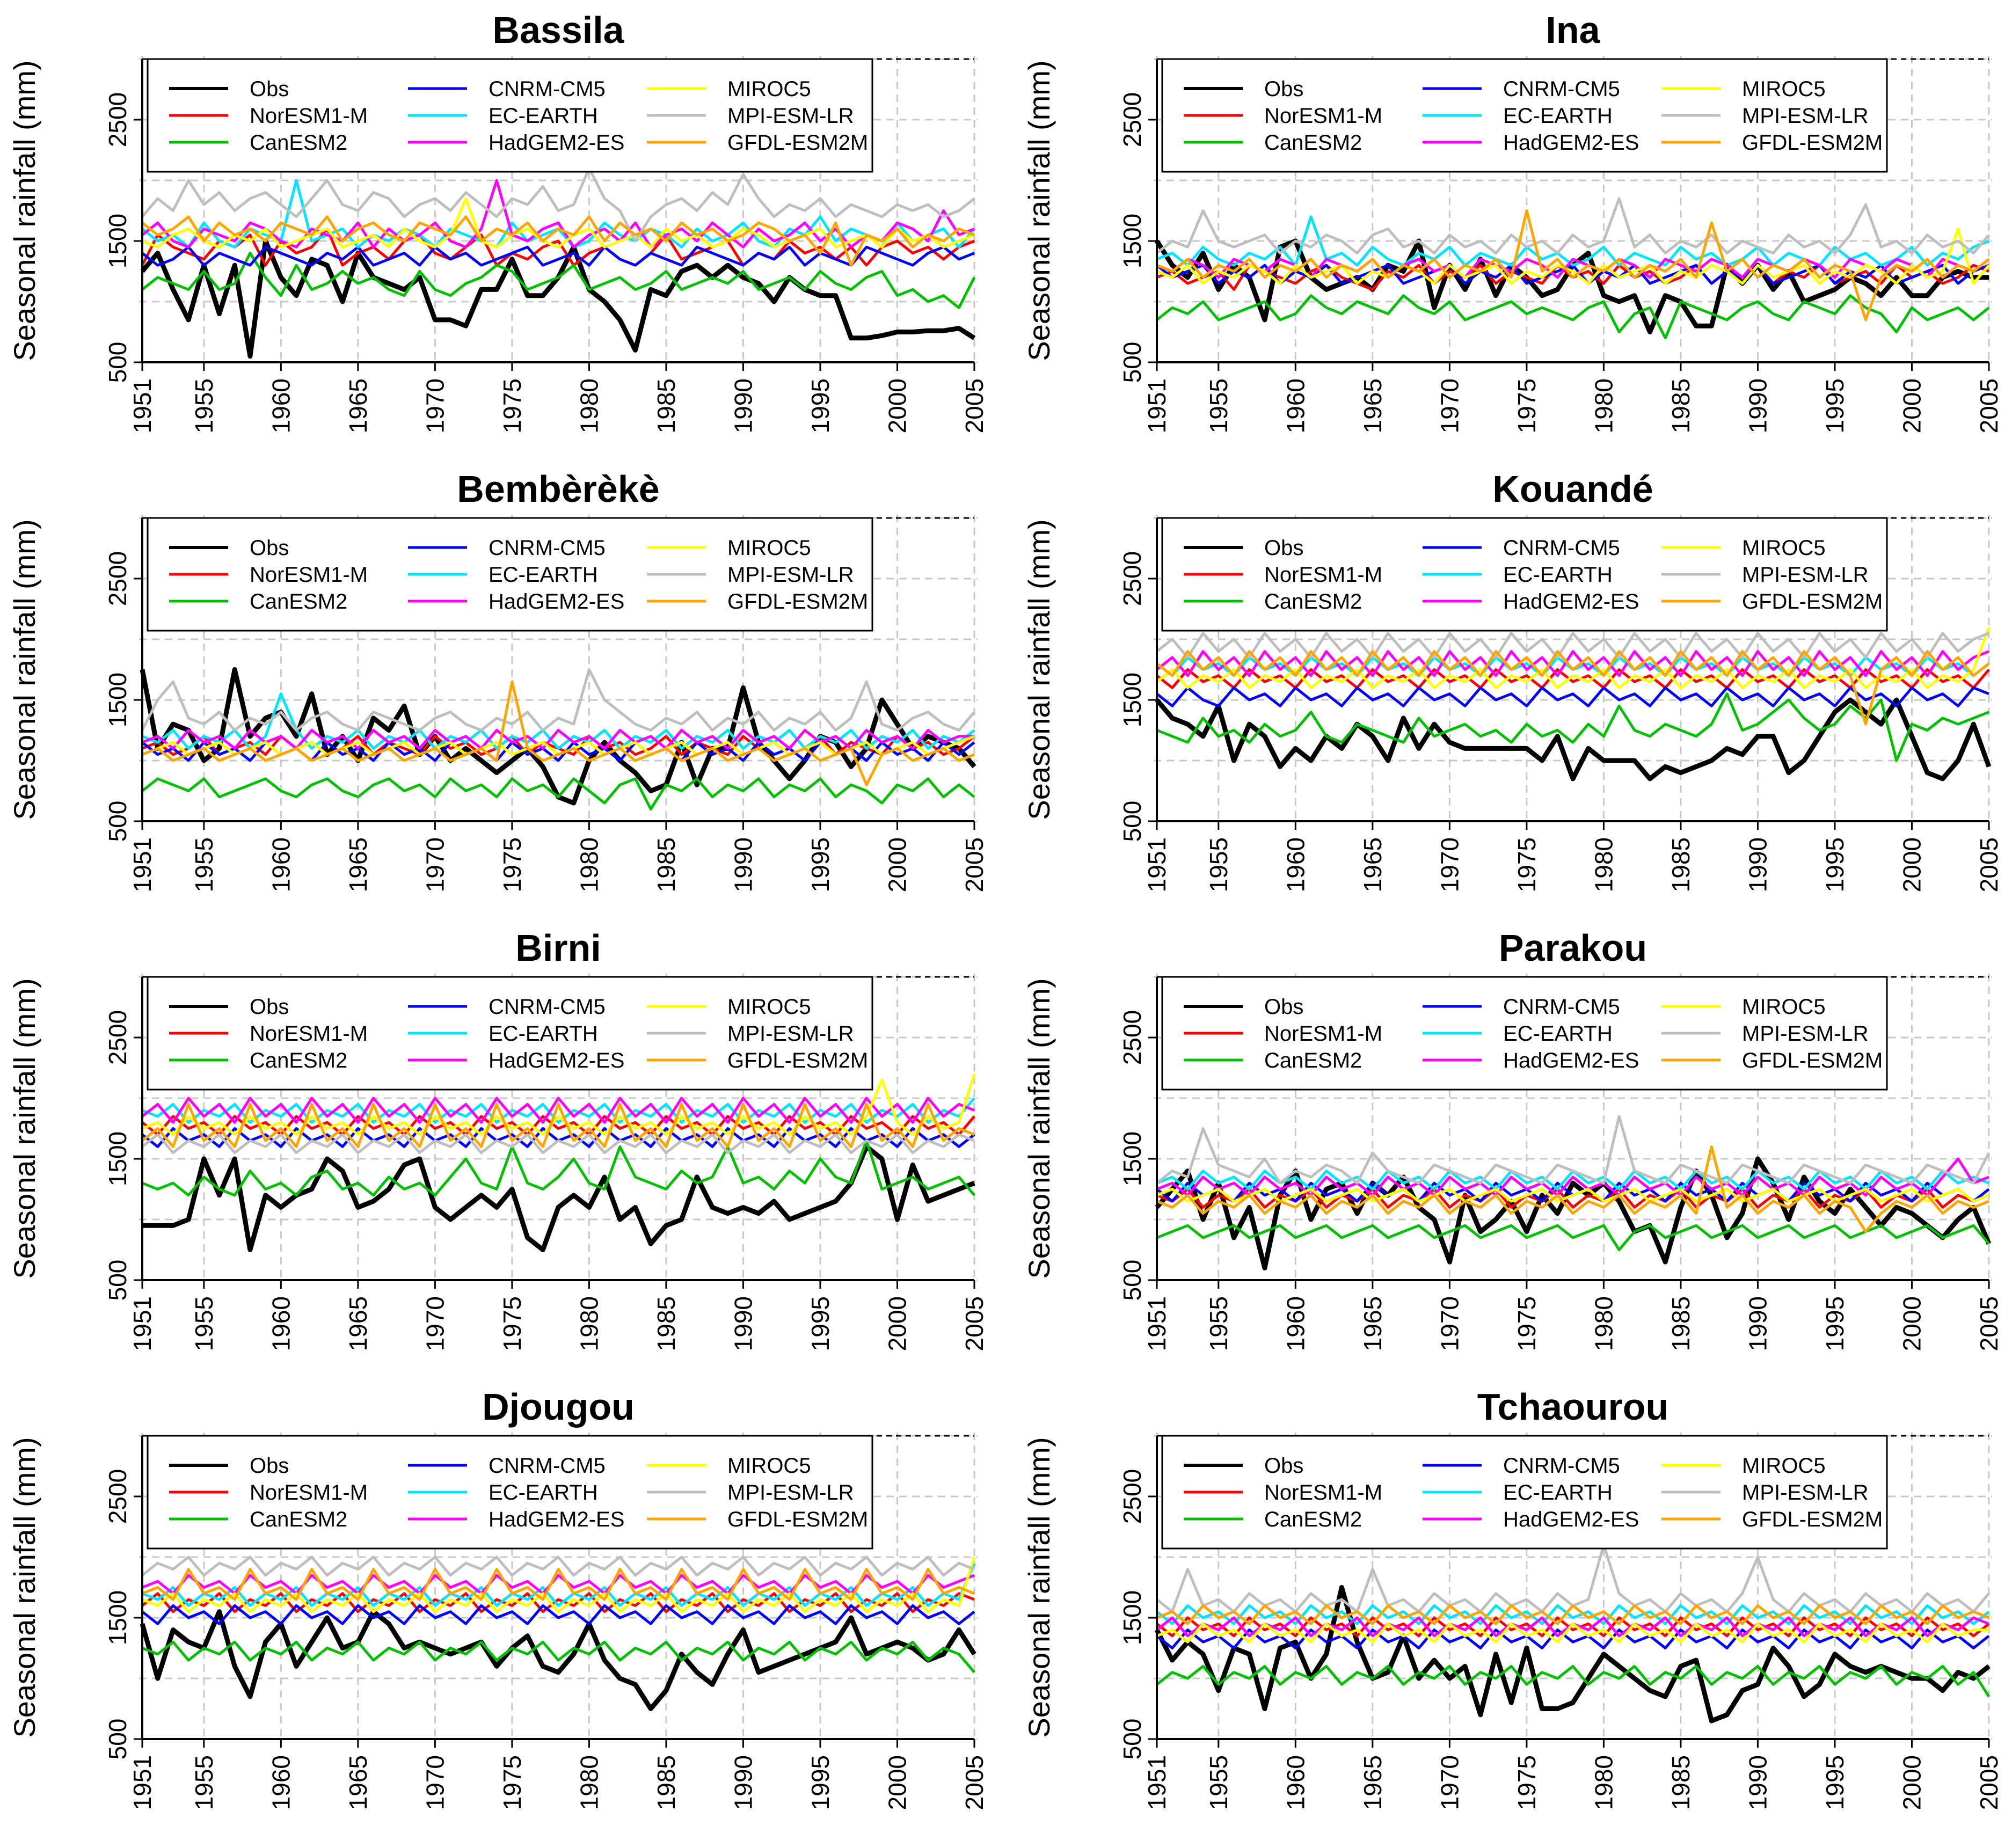 Image resolution: width=2012 pixels, height=1848 pixels. I want to click on chart-title: Kouandé, so click(1572, 489).